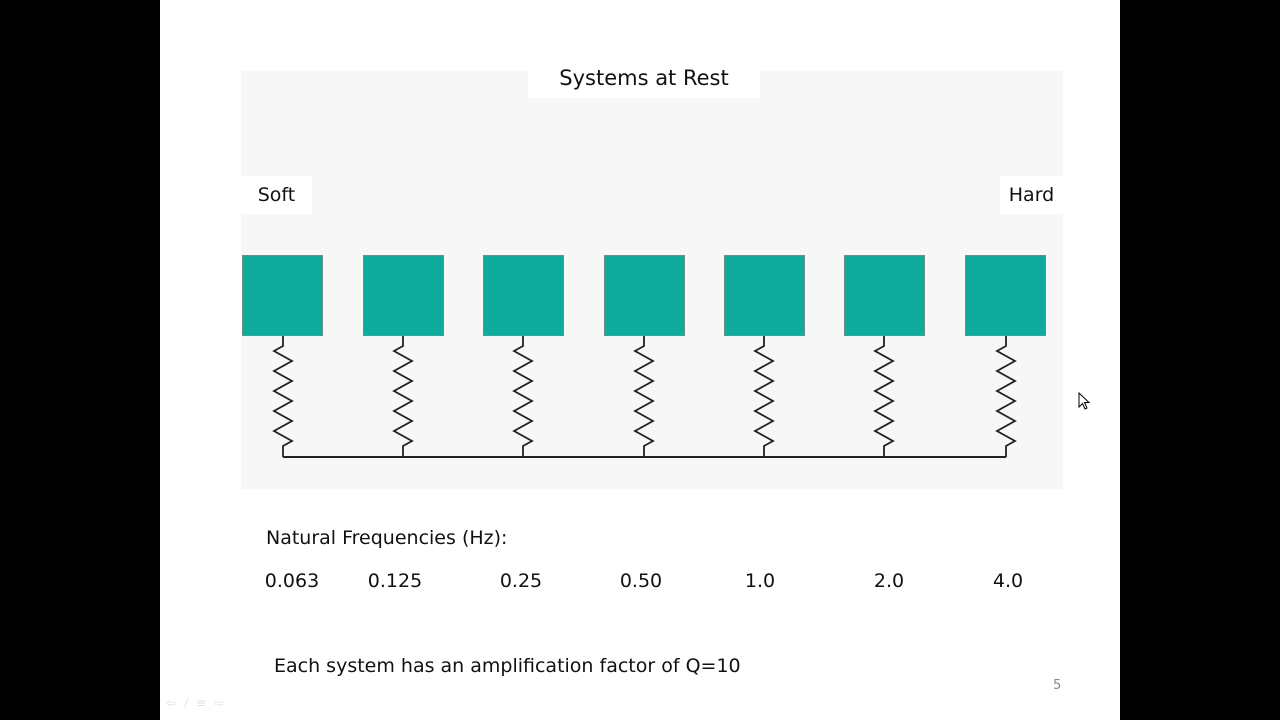 The width and height of the screenshot is (1280, 720). Describe the element at coordinates (276, 195) in the screenshot. I see `soft-label: Soft` at that location.